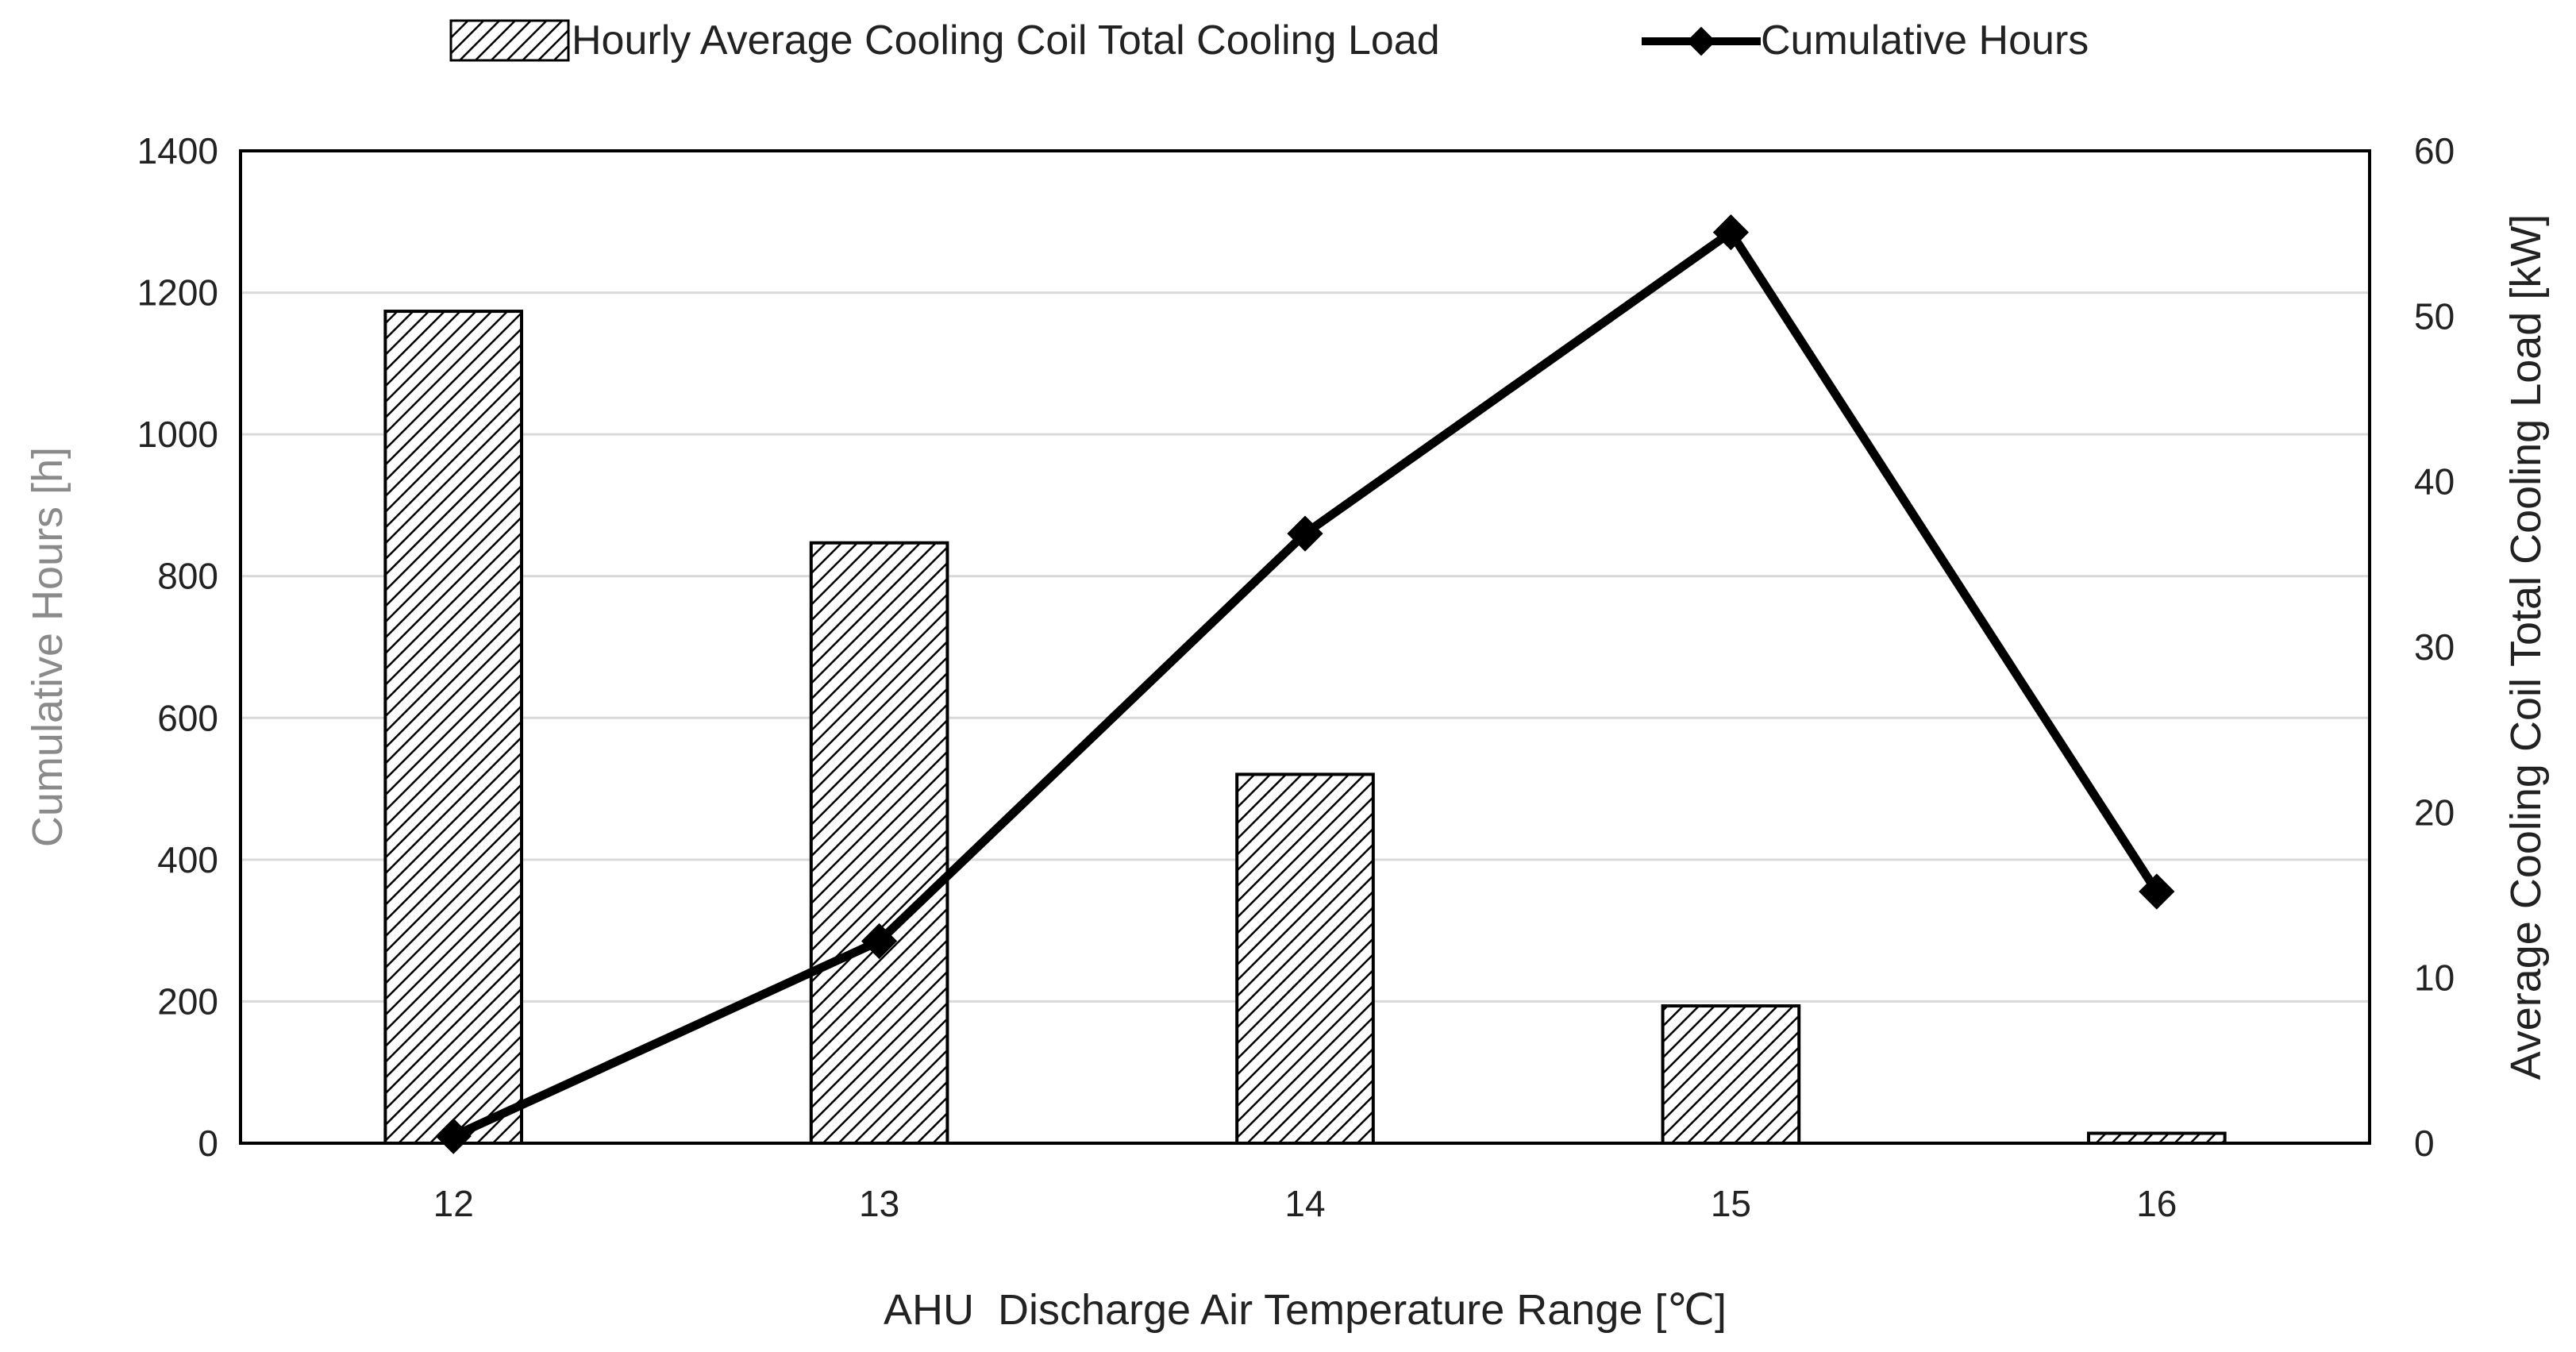 This screenshot has height=1352, width=2576. What do you see at coordinates (177, 150) in the screenshot?
I see `left-tick-label: 1400` at bounding box center [177, 150].